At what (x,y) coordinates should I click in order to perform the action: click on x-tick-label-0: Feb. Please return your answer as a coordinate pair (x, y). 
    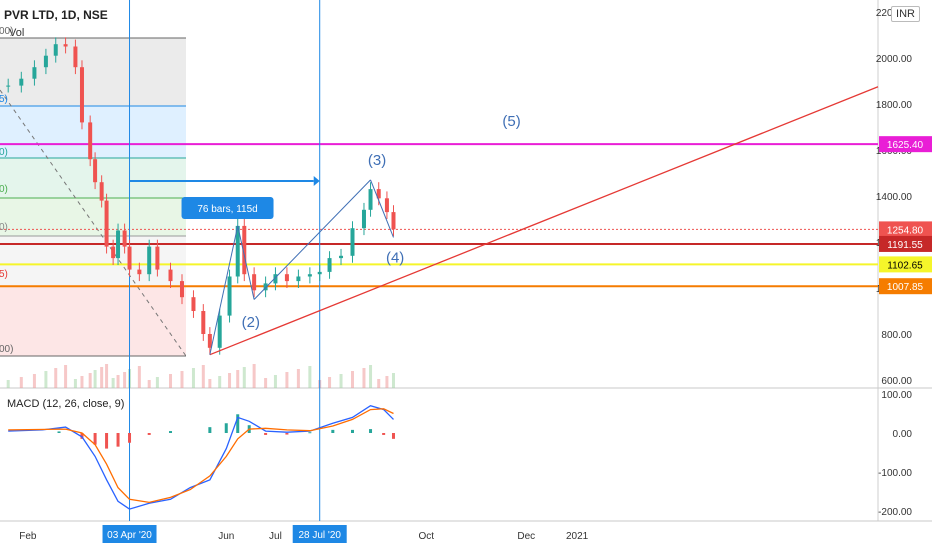
    Looking at the image, I should click on (28, 536).